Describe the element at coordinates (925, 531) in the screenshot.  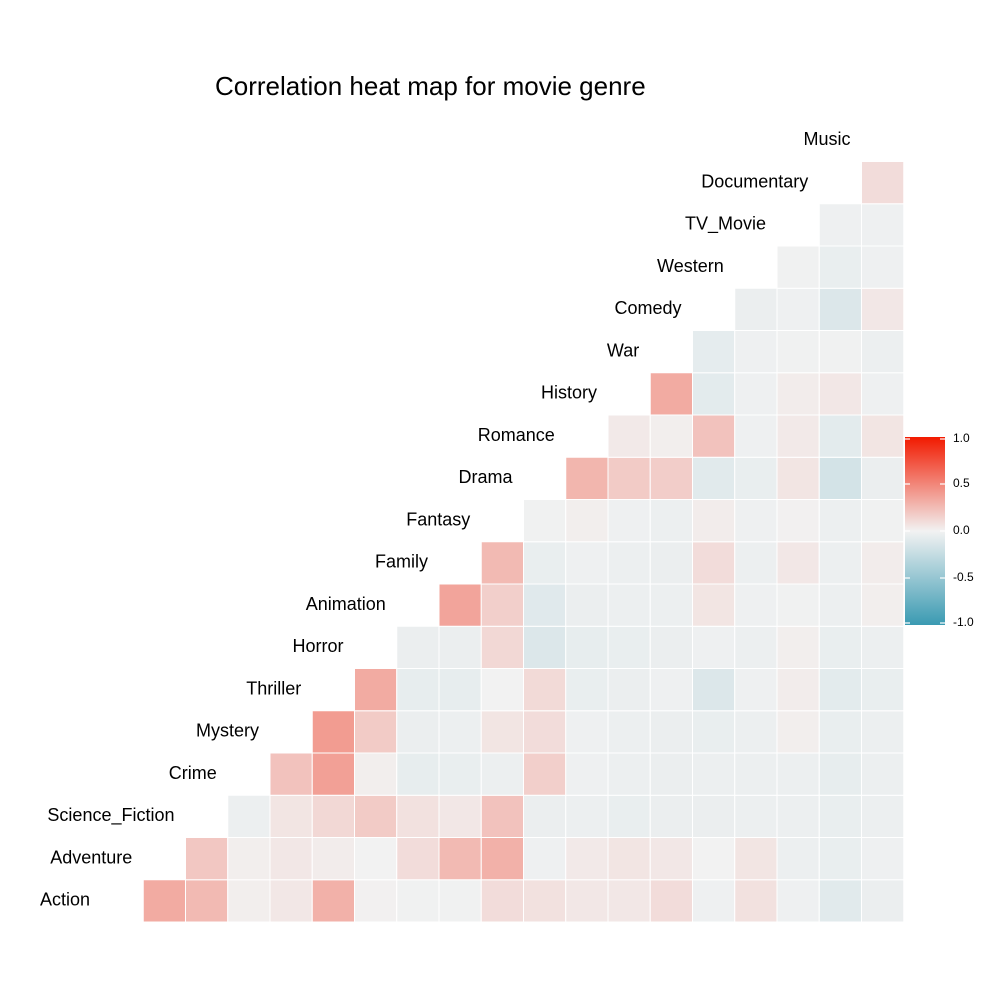
I see `legend-colorbar` at that location.